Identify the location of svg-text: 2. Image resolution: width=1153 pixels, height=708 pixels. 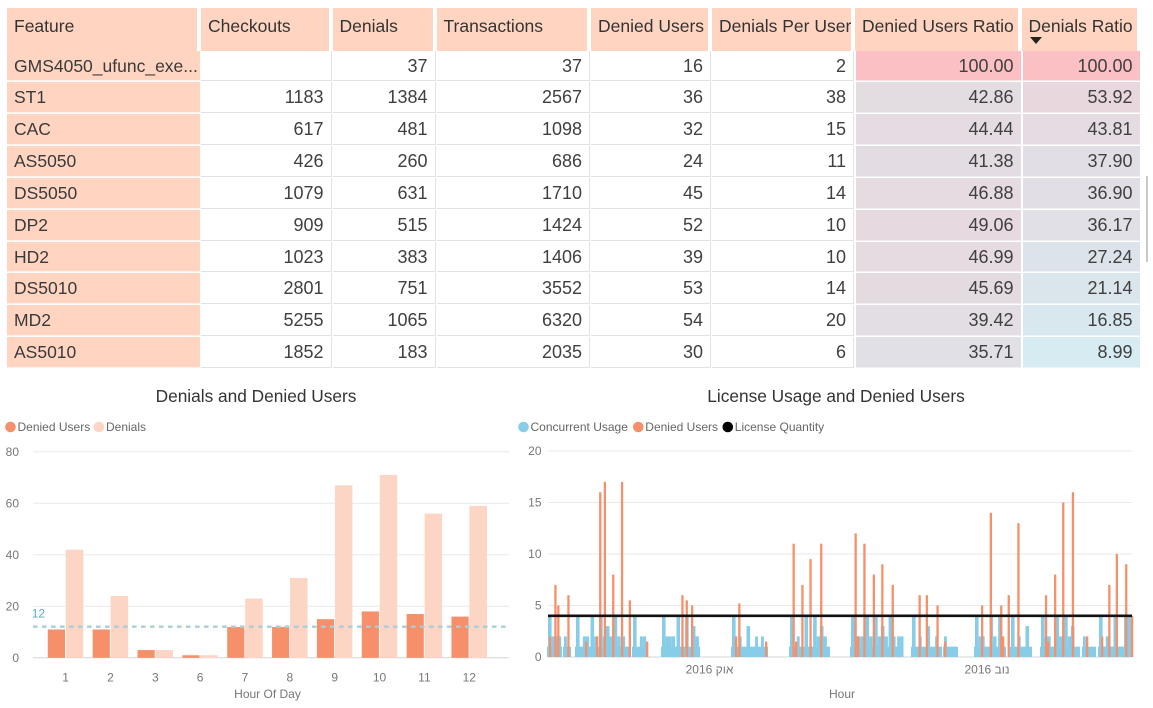
(110, 678).